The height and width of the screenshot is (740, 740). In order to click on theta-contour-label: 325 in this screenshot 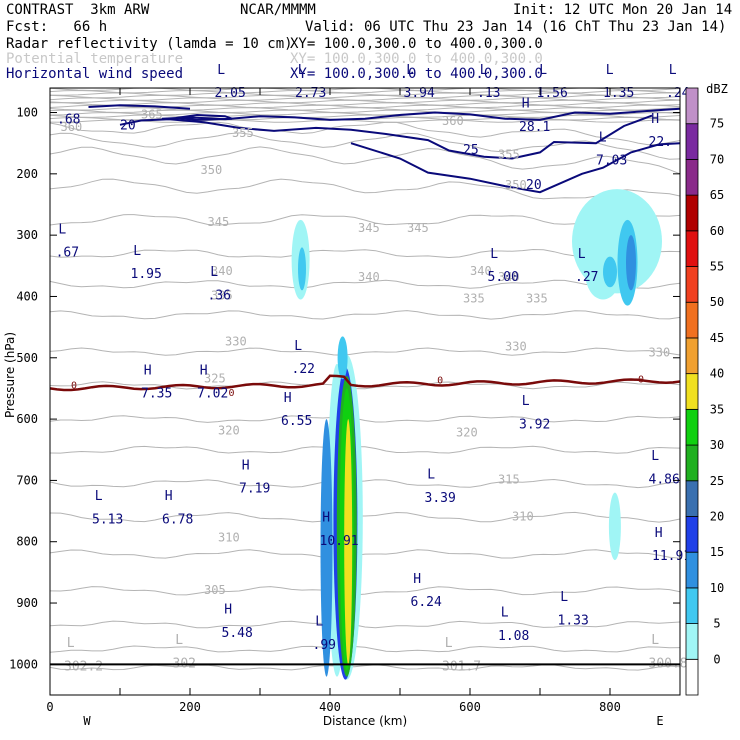, I will do `click(215, 378)`.